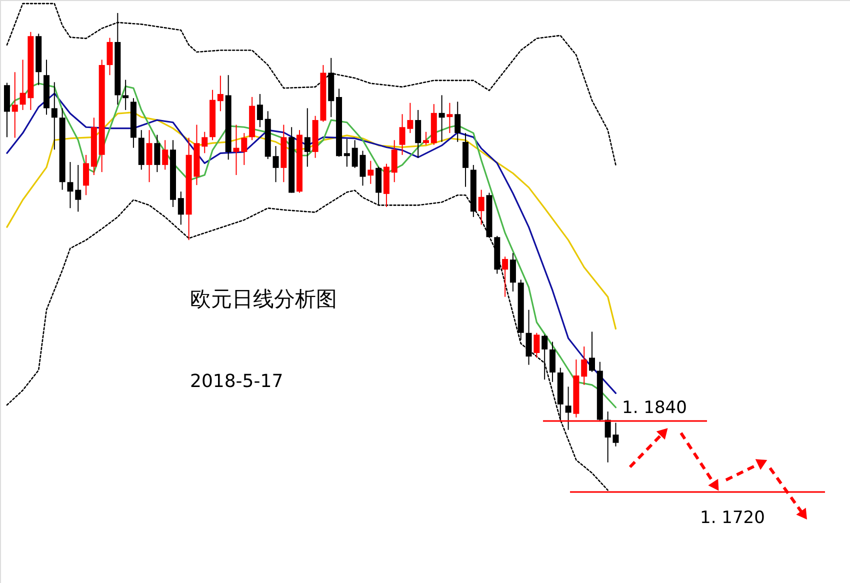 The height and width of the screenshot is (583, 850). What do you see at coordinates (732, 518) in the screenshot?
I see `legend-label: 1. 1720` at bounding box center [732, 518].